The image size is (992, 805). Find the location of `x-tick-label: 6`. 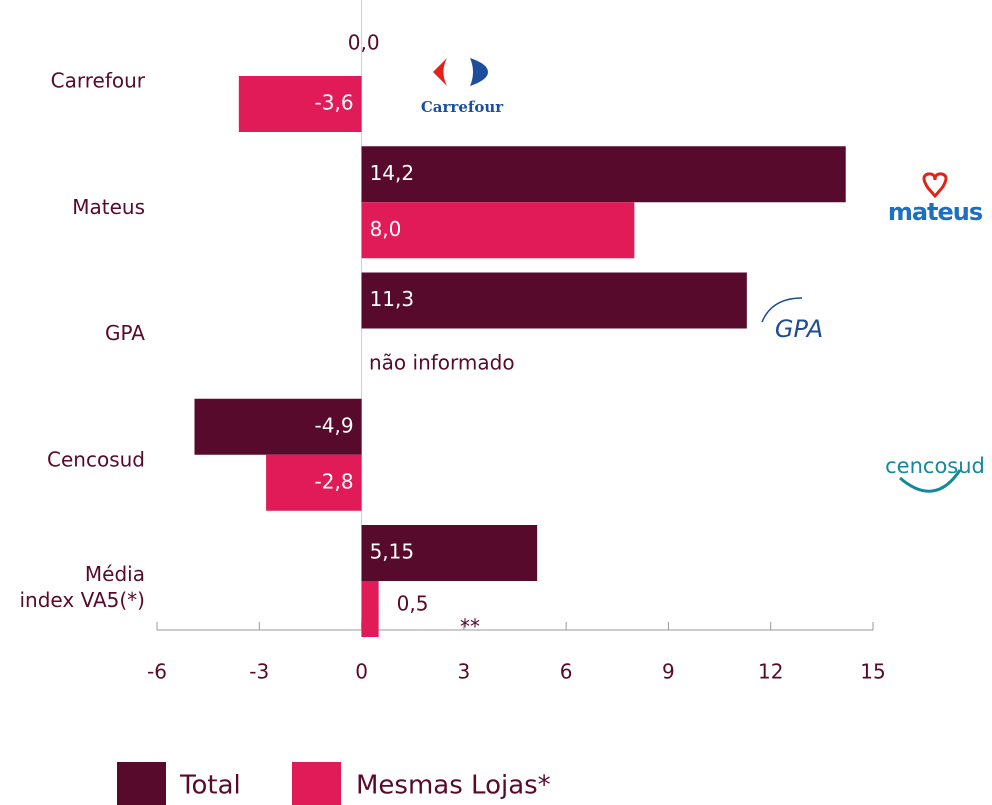

x-tick-label: 6 is located at coordinates (566, 672).